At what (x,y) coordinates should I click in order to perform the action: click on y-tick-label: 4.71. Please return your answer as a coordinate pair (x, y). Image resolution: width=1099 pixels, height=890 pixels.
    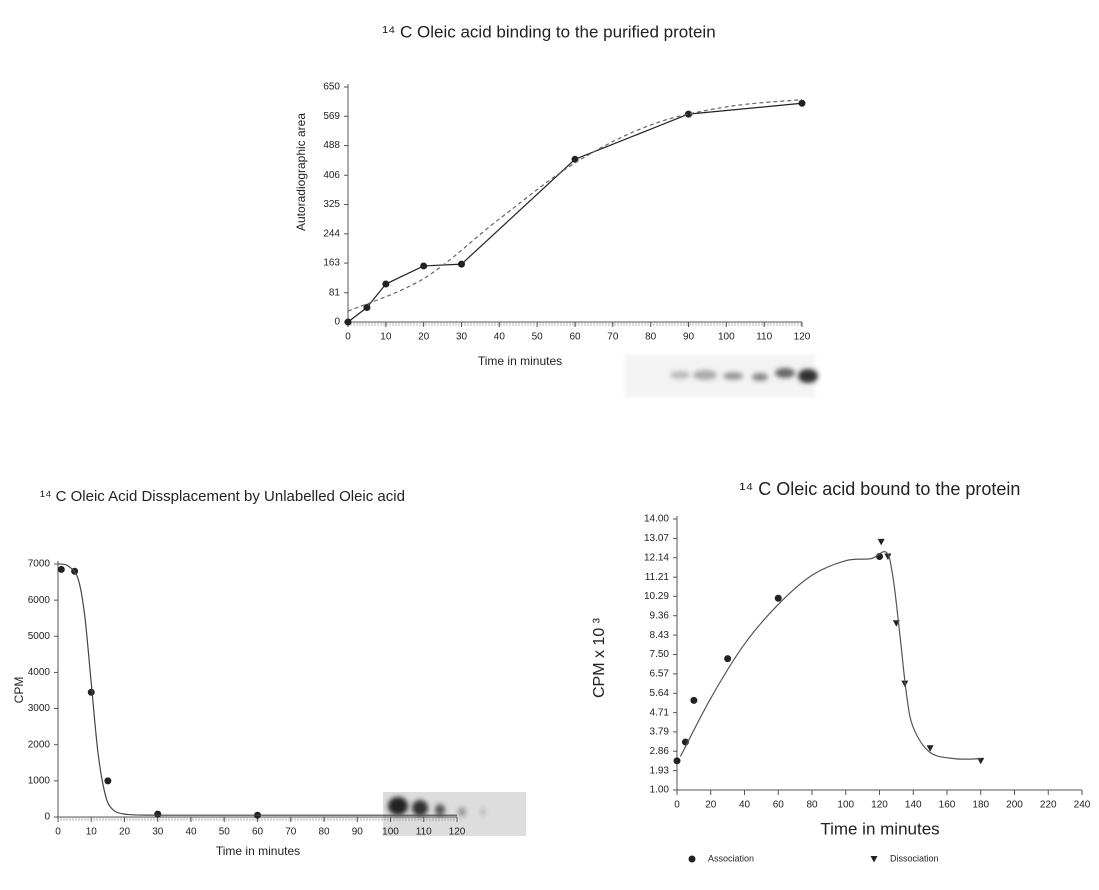
    Looking at the image, I should click on (660, 712).